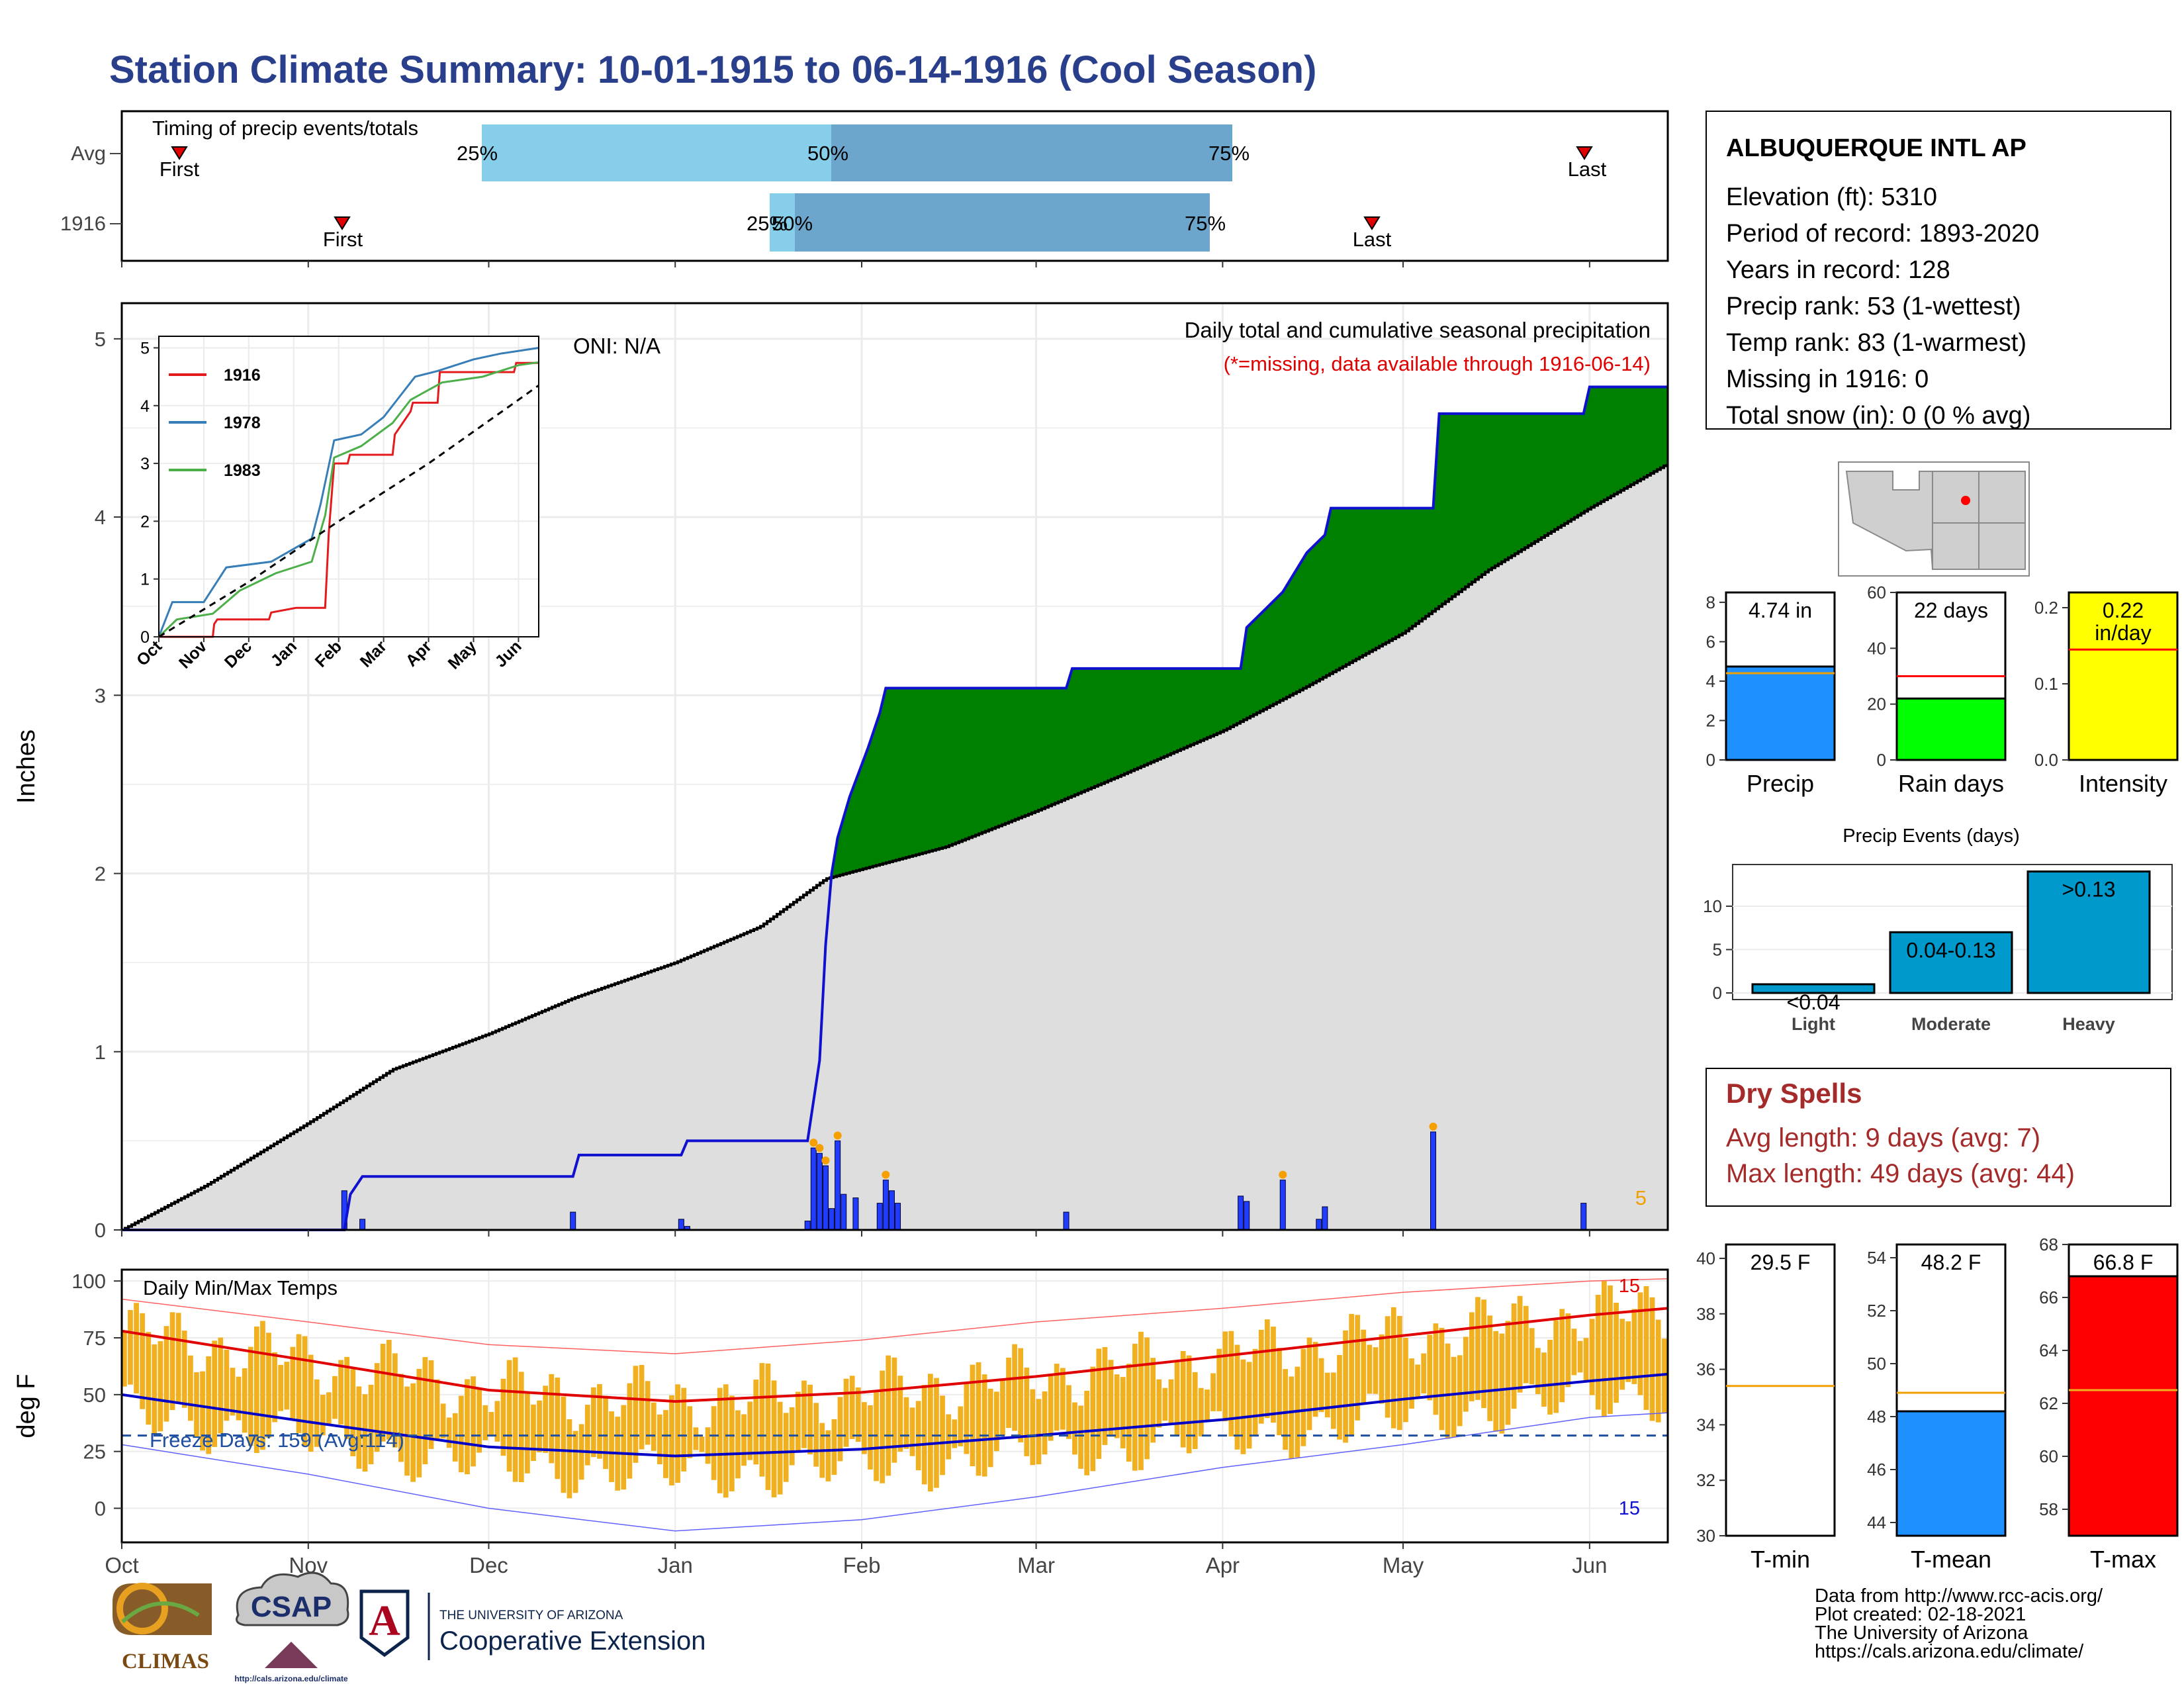 This screenshot has width=2184, height=1688. What do you see at coordinates (1883, 1137) in the screenshot?
I see `dry-spells-avg: Avg length: 9 days (avg: 7)` at bounding box center [1883, 1137].